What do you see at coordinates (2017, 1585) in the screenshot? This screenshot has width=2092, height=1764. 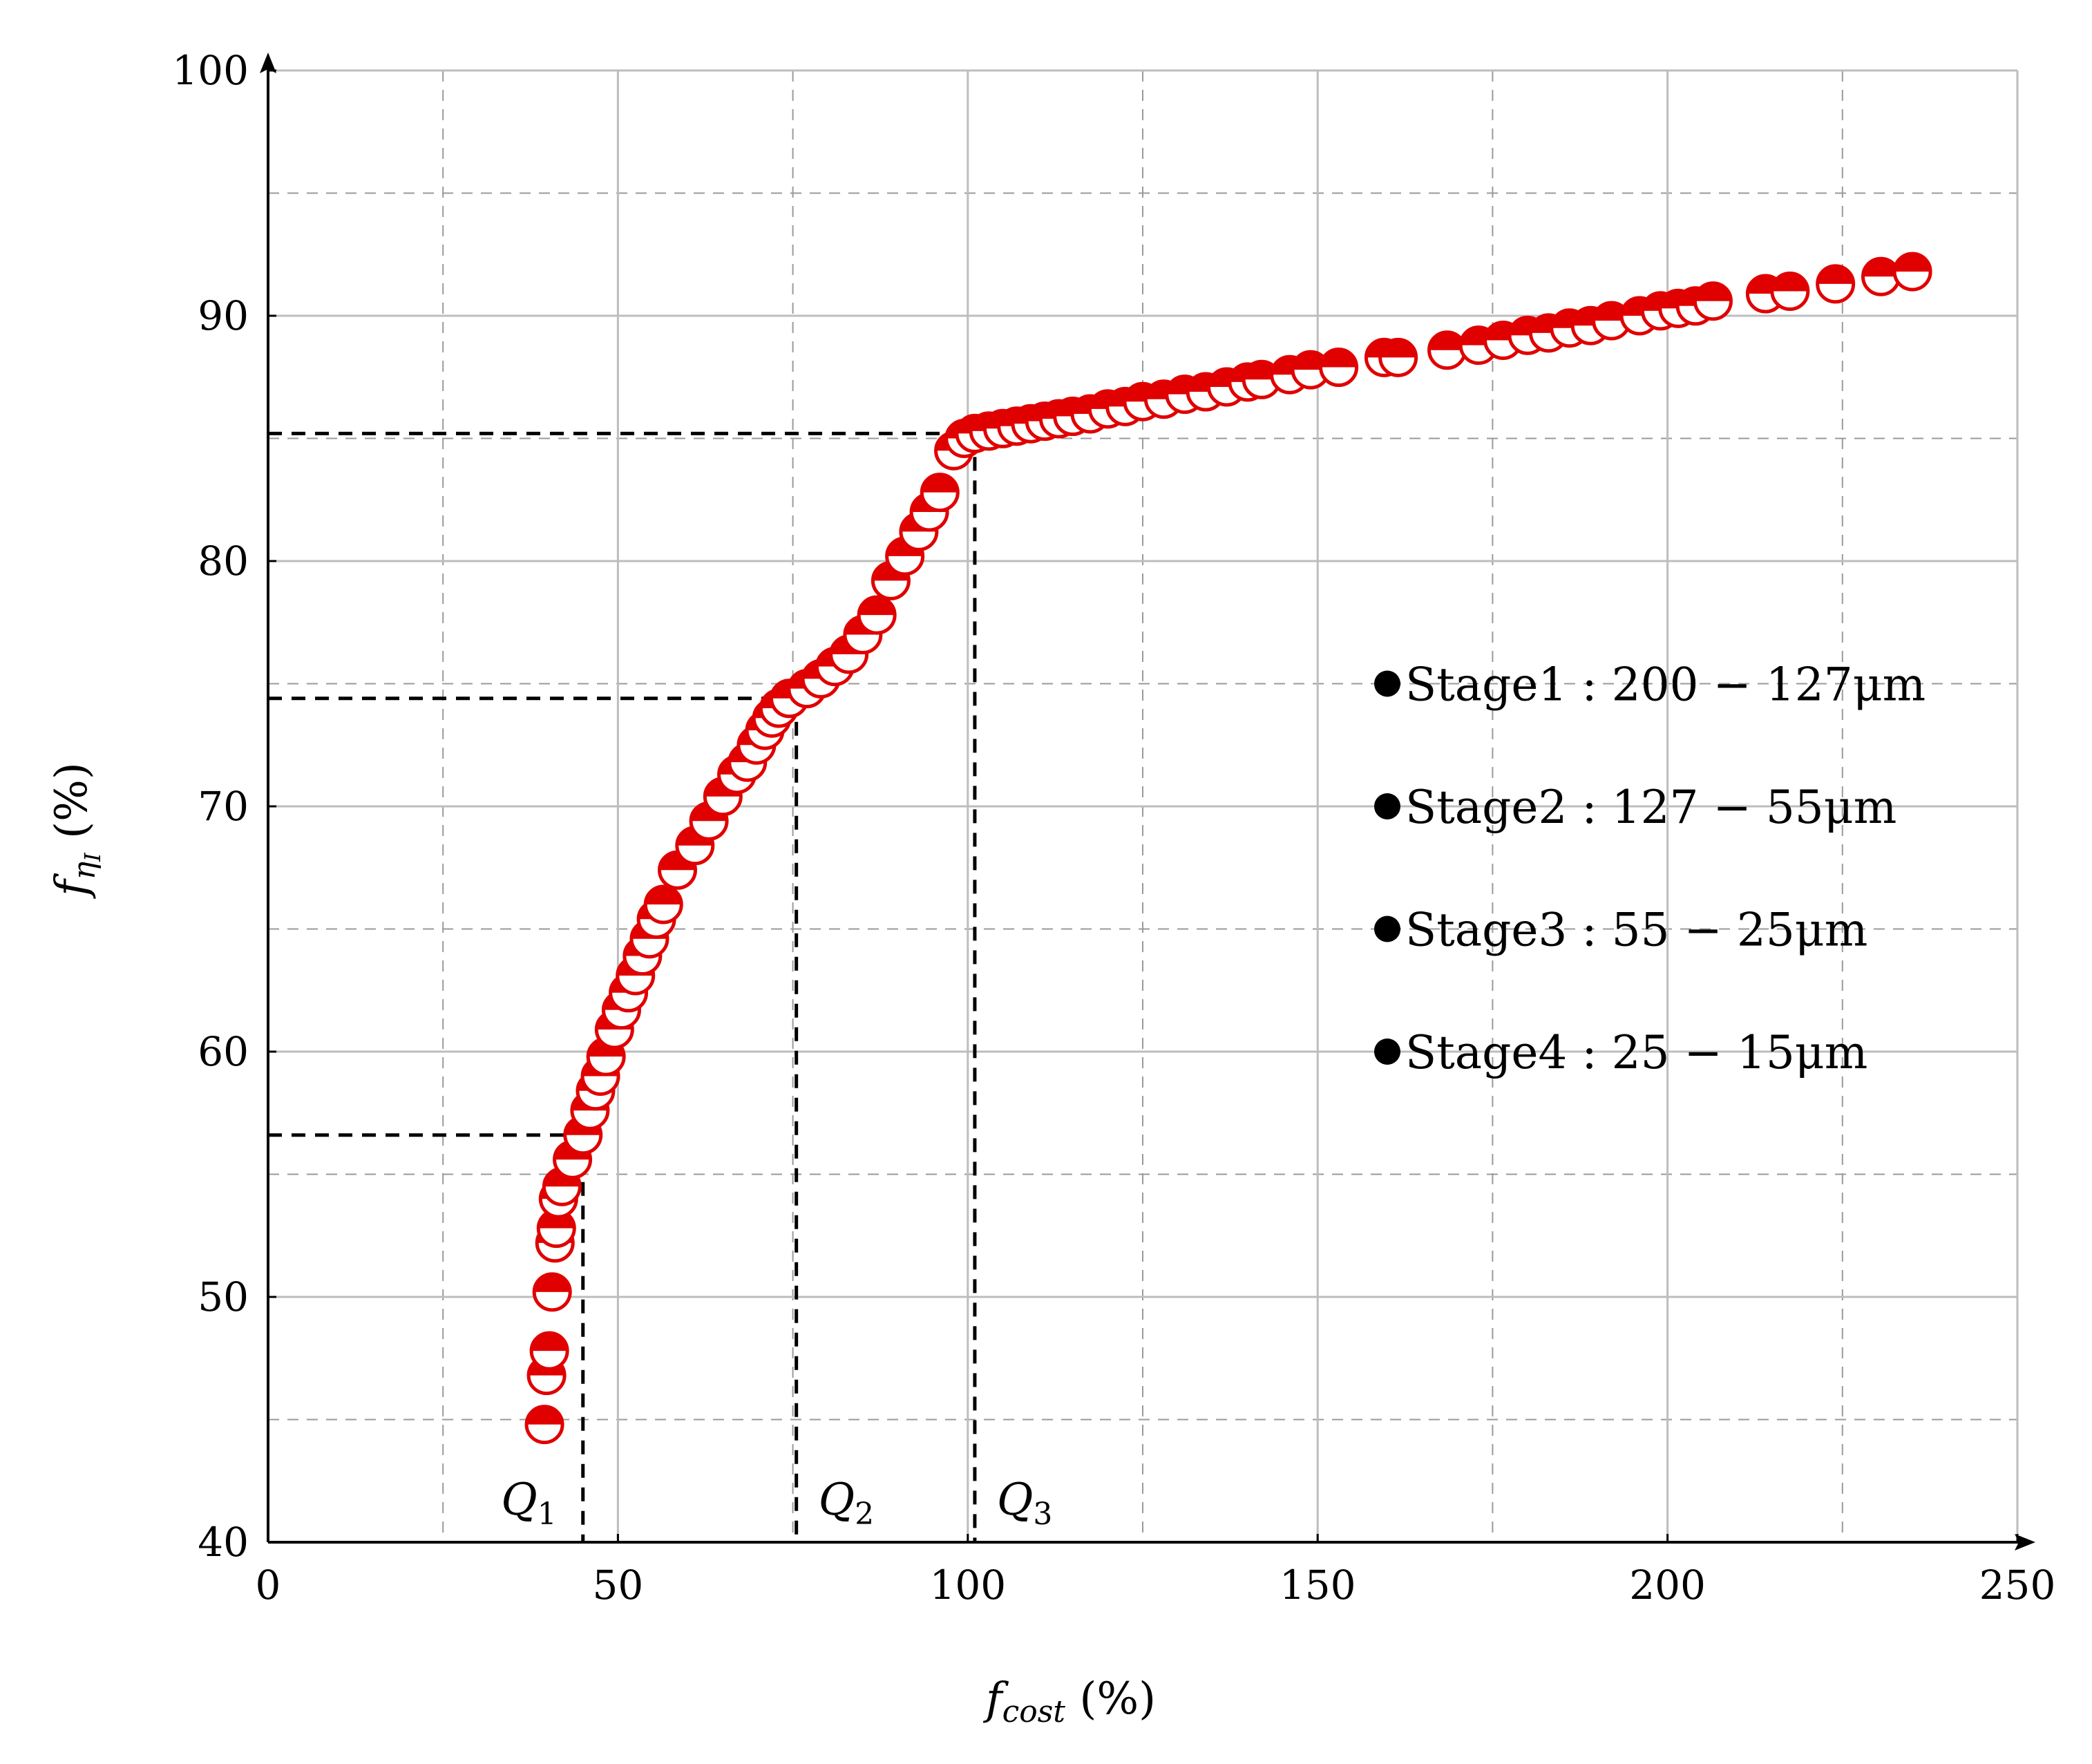 I see `x-tick-label: 250` at bounding box center [2017, 1585].